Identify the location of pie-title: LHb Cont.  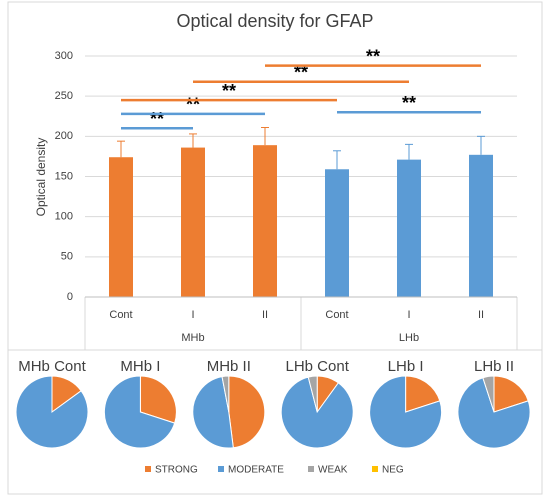
(318, 366).